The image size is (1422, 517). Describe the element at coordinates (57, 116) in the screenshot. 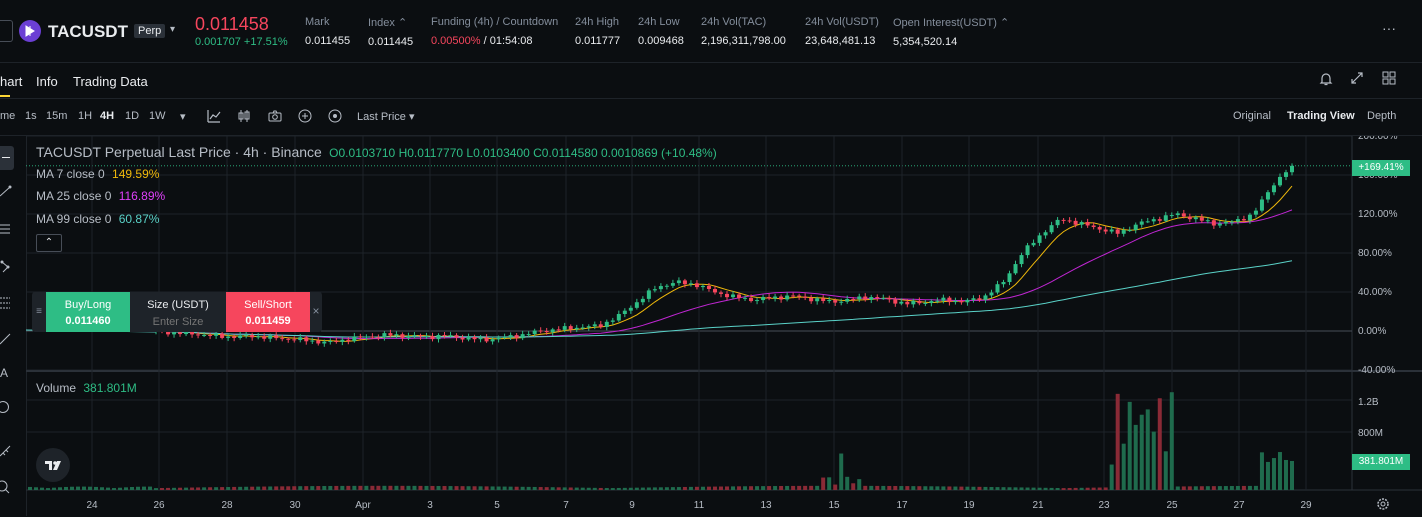

I see `interval-15m: 15m` at that location.